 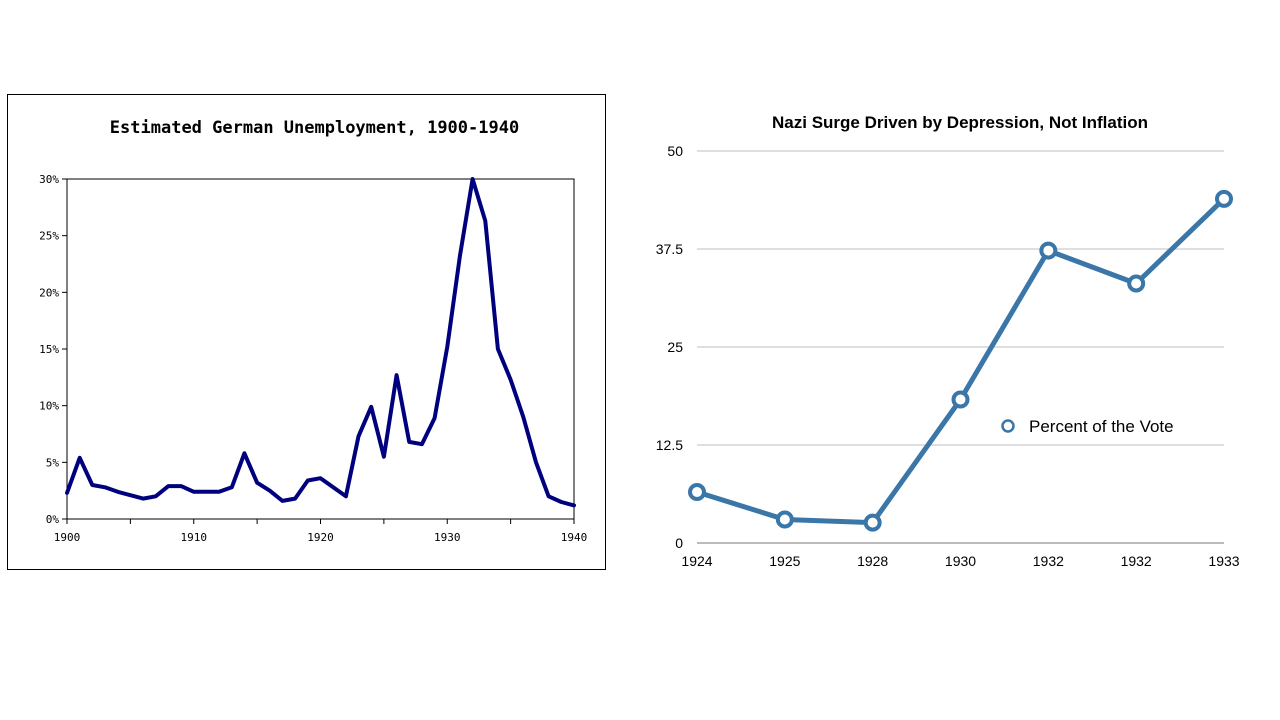 I want to click on y-tick-label: 10%, so click(x=49, y=406).